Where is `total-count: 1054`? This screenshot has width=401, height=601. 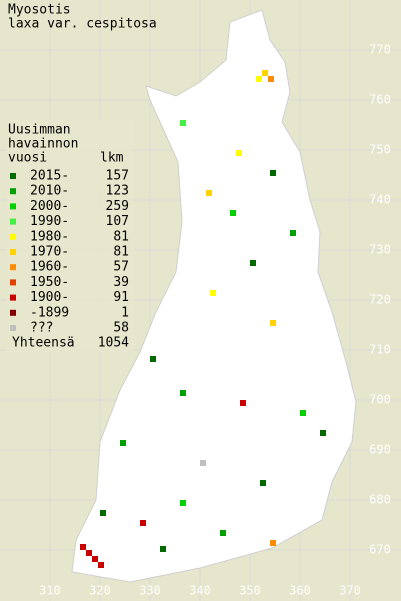
total-count: 1054 is located at coordinates (113, 343).